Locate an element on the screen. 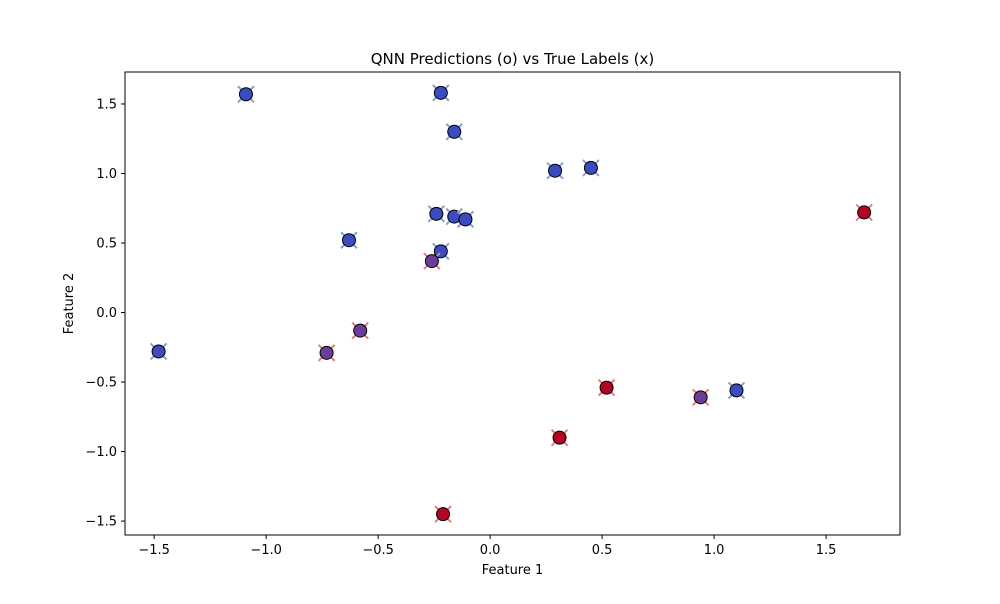 This screenshot has height=604, width=1000. y-axis: −1.5 −1.0 −0.5 0.0 0.5 1.0 1.5 is located at coordinates (105, 313).